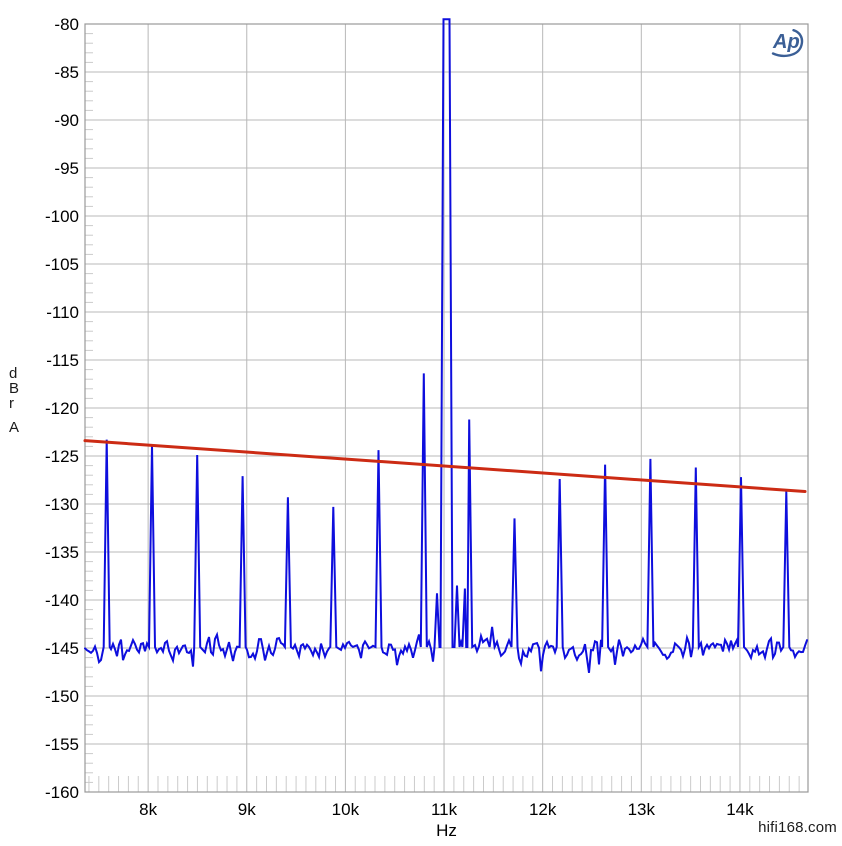 Image resolution: width=842 pixels, height=846 pixels. I want to click on svg-text: -105, so click(62, 264).